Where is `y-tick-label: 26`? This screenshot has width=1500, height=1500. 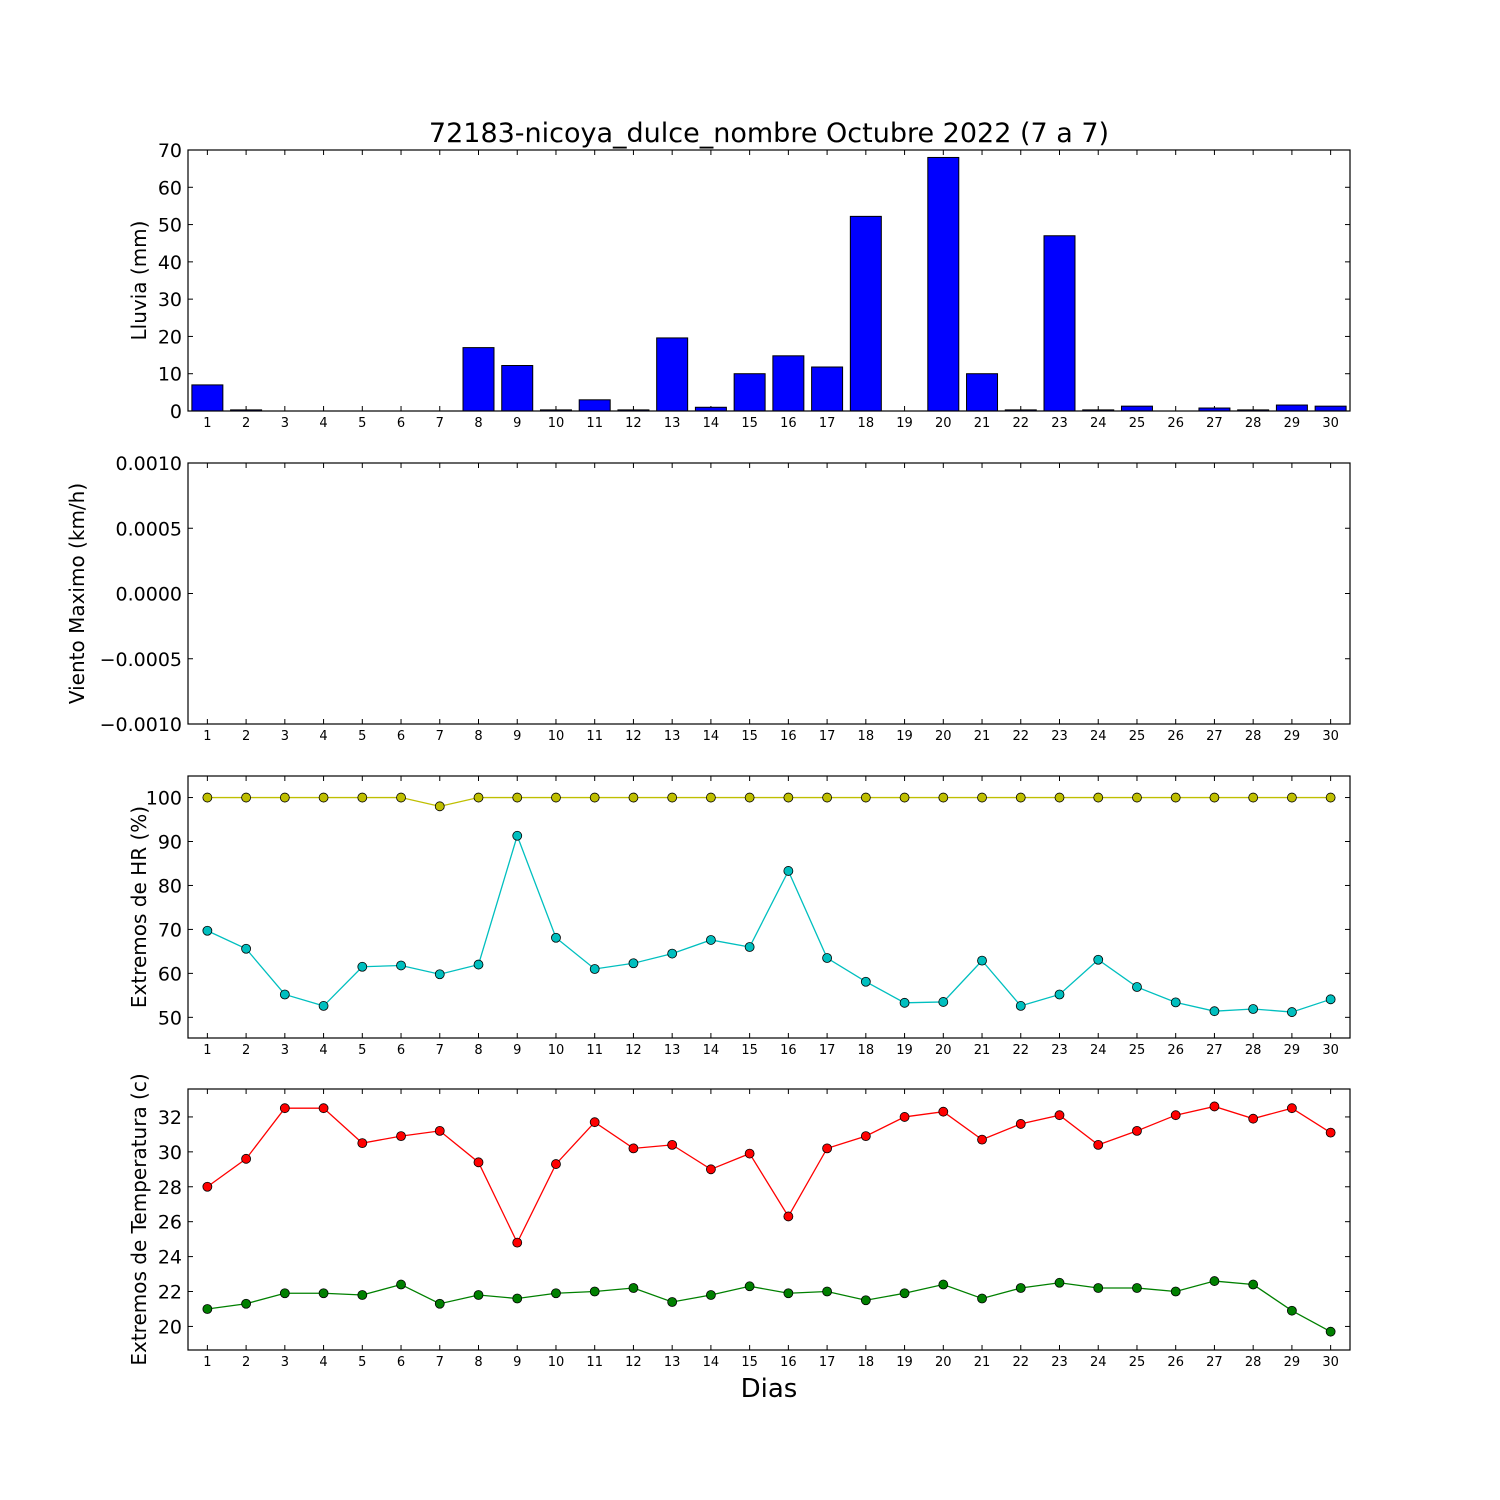
y-tick-label: 26 is located at coordinates (170, 1223).